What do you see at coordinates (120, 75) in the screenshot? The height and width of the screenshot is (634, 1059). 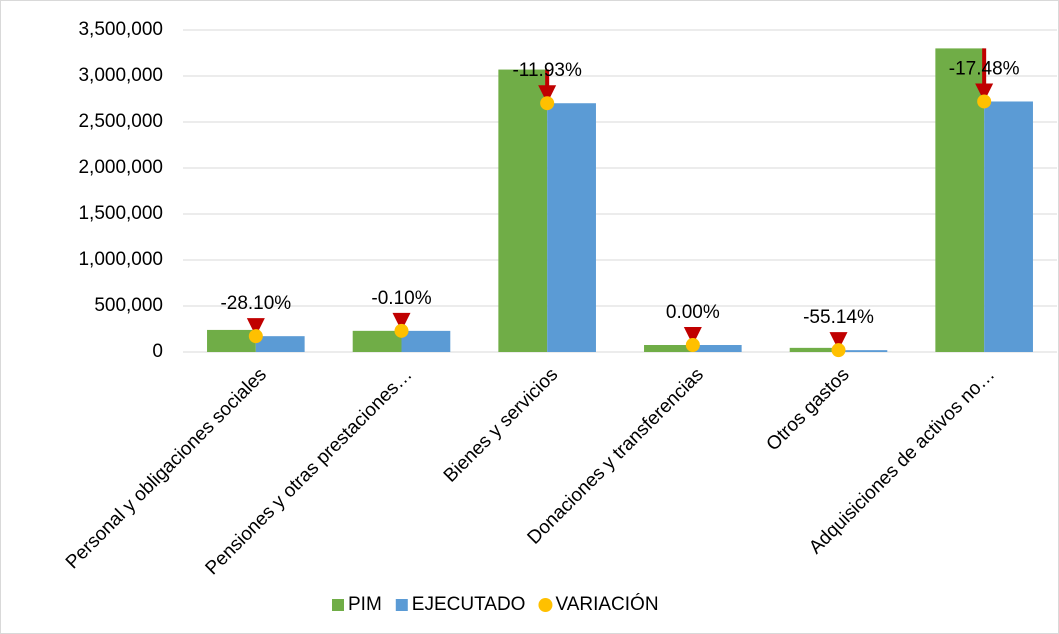 I see `y-tick-label: 3,000,000` at bounding box center [120, 75].